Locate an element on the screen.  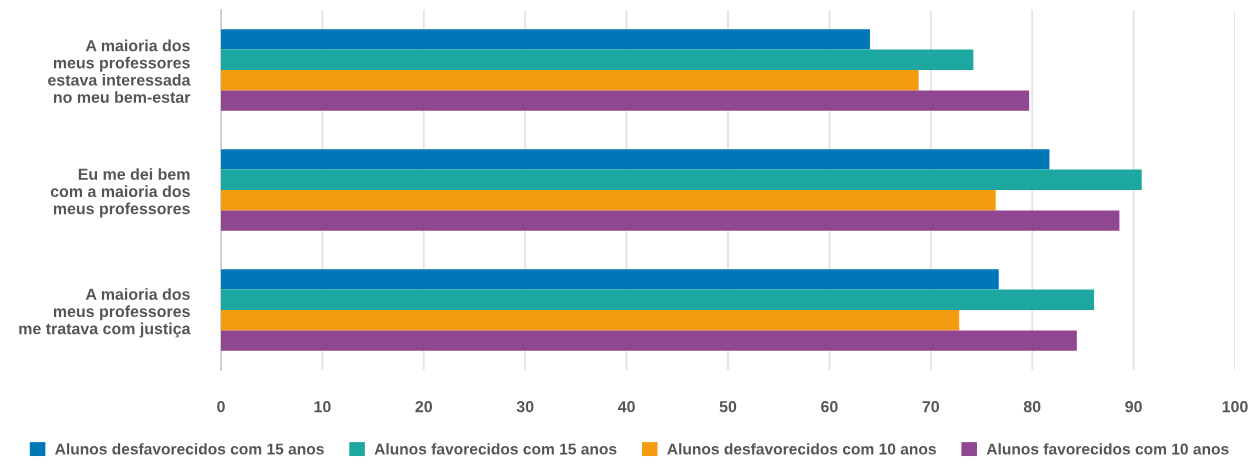
y-tick-label: Eu me dei bem com a maioria dos meus professores is located at coordinates (120, 193).